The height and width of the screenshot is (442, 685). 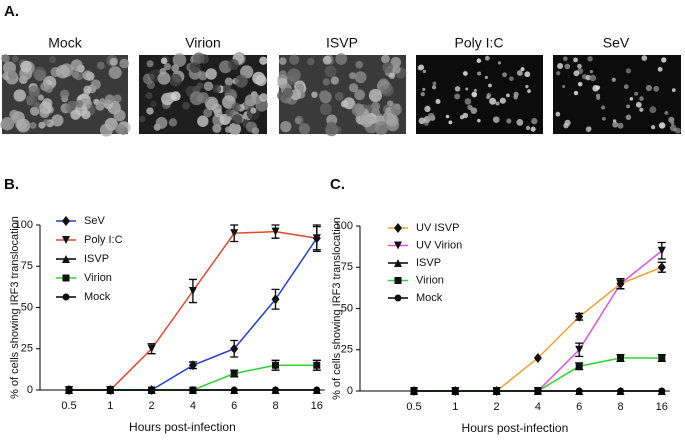 What do you see at coordinates (617, 94) in the screenshot?
I see `micrograph` at bounding box center [617, 94].